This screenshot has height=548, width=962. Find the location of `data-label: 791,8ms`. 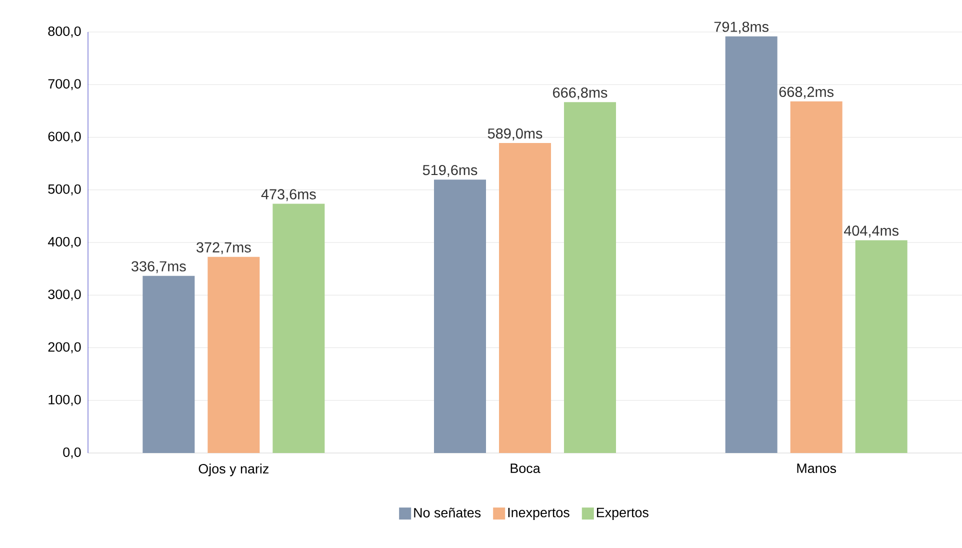

data-label: 791,8ms is located at coordinates (741, 28).